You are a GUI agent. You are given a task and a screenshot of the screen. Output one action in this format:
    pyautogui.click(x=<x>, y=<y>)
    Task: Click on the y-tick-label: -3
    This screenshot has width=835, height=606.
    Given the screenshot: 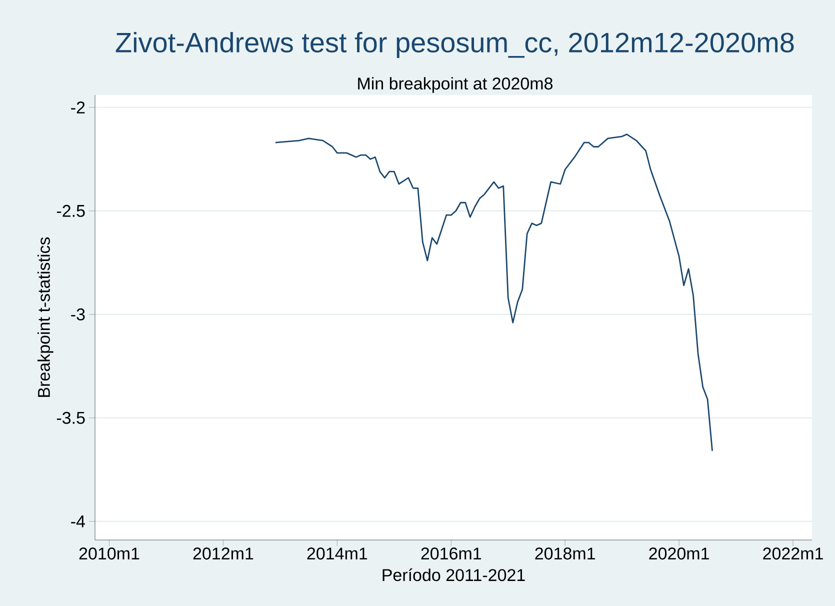 What is the action you would take?
    pyautogui.click(x=78, y=314)
    